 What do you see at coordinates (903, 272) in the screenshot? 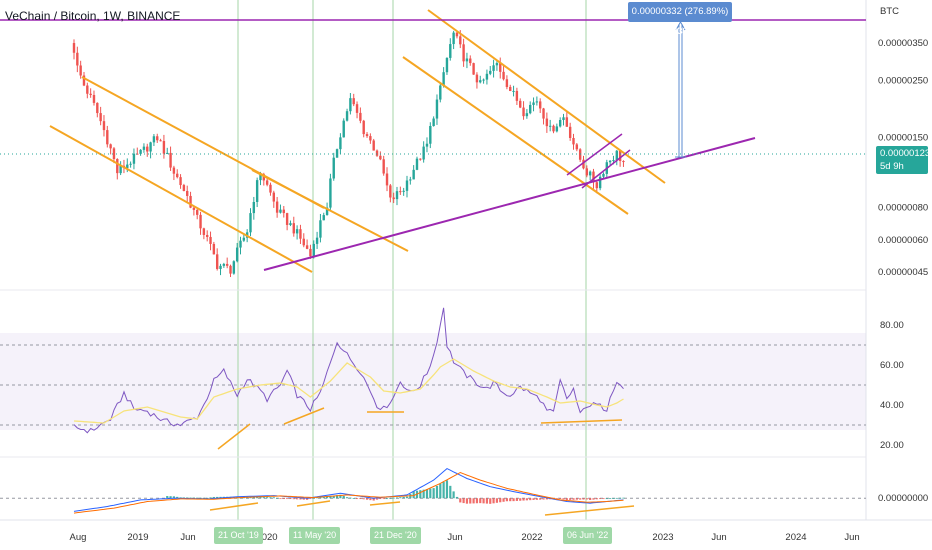
I see `price-tick-5: 0.00000045` at bounding box center [903, 272].